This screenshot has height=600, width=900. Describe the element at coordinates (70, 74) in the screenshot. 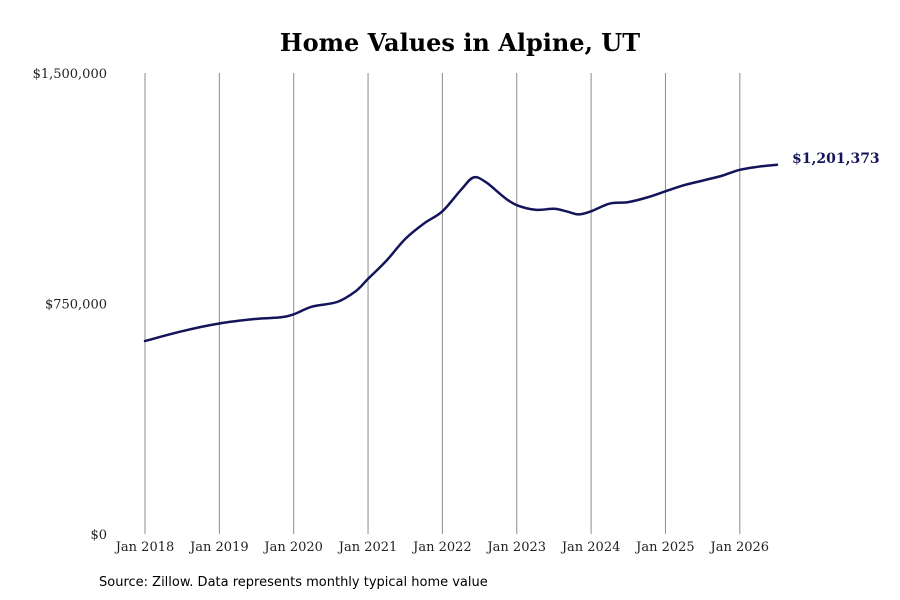

I see `y-tick-label: $1,500,000` at that location.